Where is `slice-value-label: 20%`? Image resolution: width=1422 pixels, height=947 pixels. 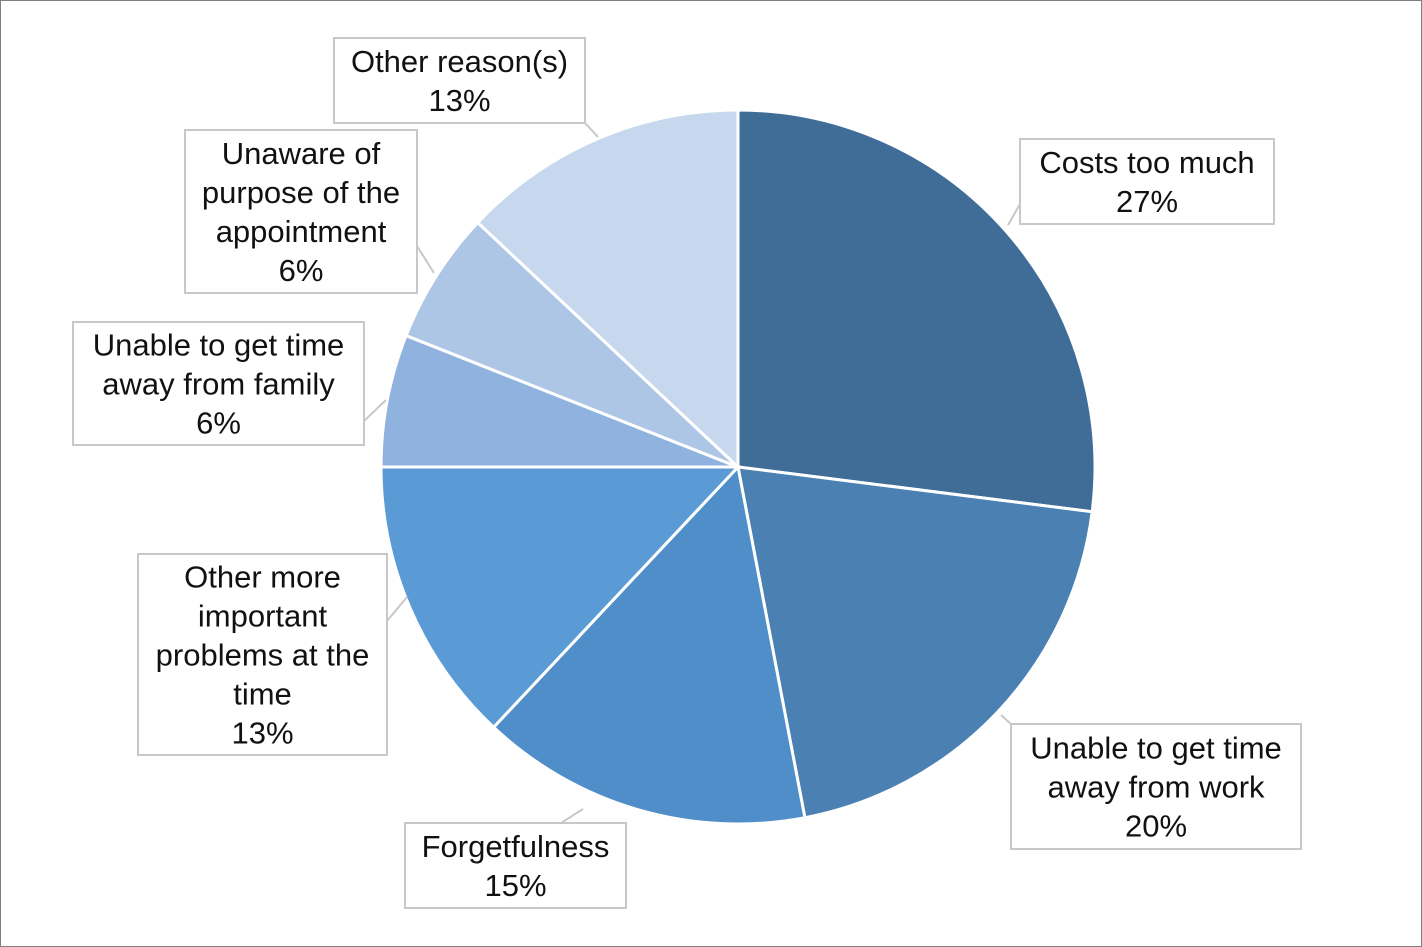
slice-value-label: 20% is located at coordinates (1156, 825).